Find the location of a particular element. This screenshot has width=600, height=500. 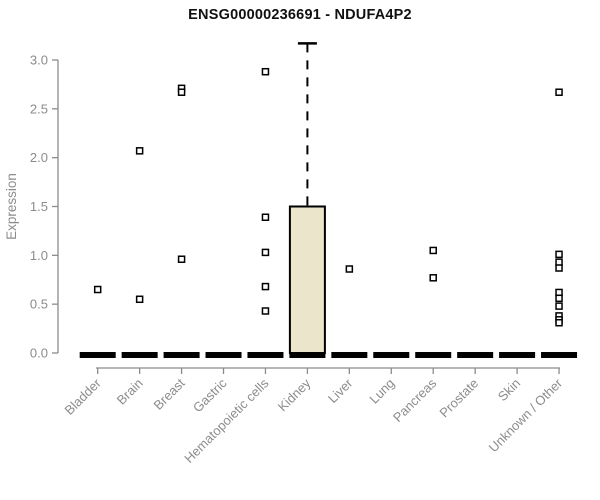

y-tick-label: 2.0 is located at coordinates (39, 157).